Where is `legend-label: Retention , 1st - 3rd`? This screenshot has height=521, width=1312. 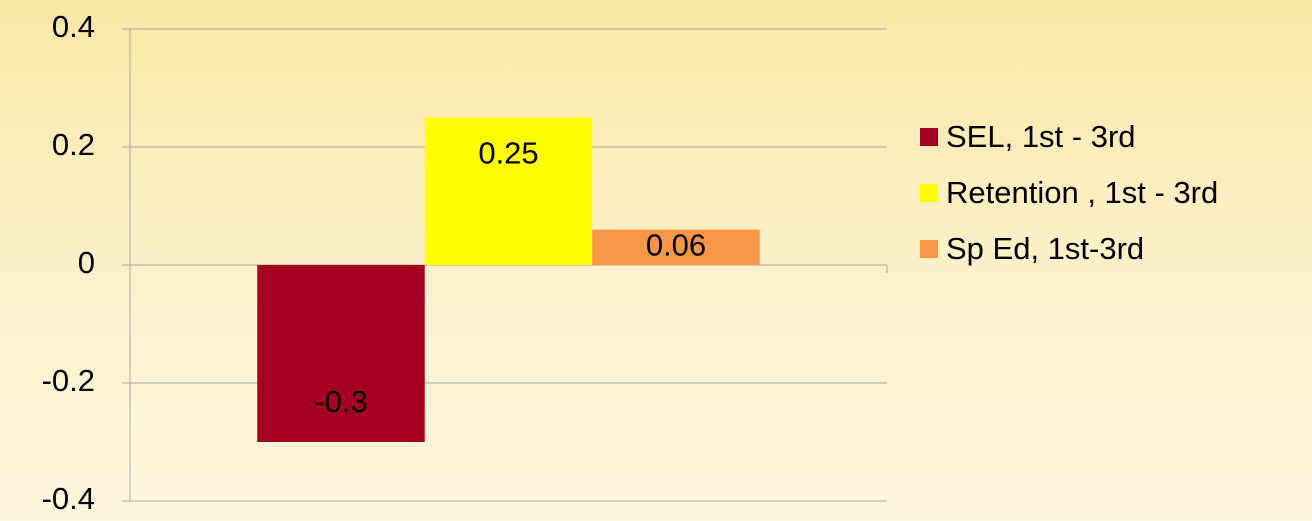
legend-label: Retention , 1st - 3rd is located at coordinates (1082, 192).